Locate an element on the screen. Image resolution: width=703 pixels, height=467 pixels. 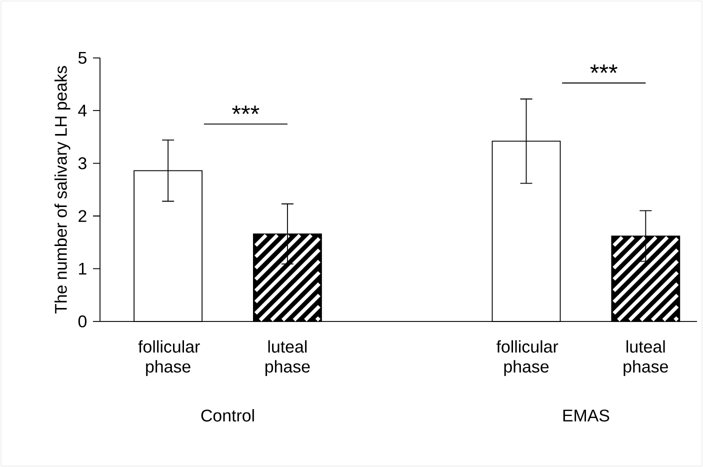
y-tick-label: 4 is located at coordinates (82, 110).